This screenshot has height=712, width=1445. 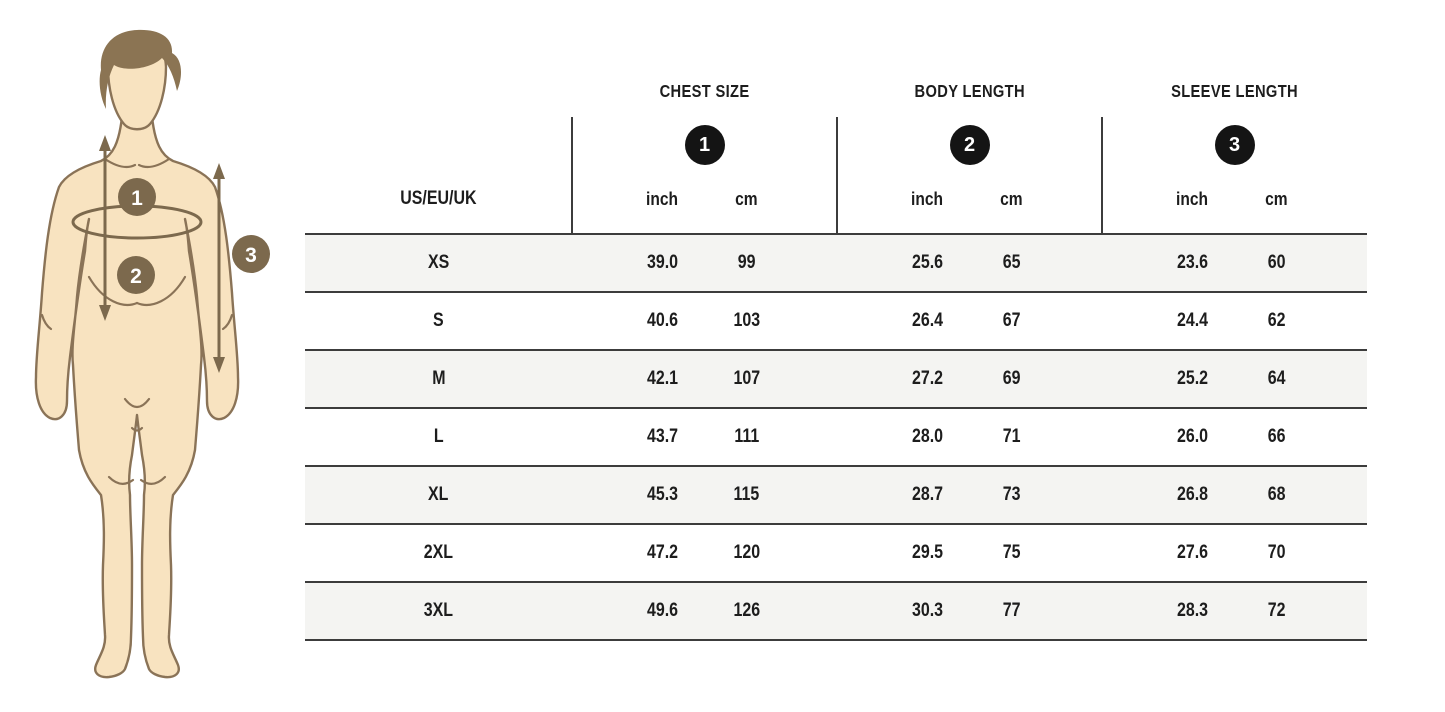 I want to click on svg-text: 2, so click(x=136, y=276).